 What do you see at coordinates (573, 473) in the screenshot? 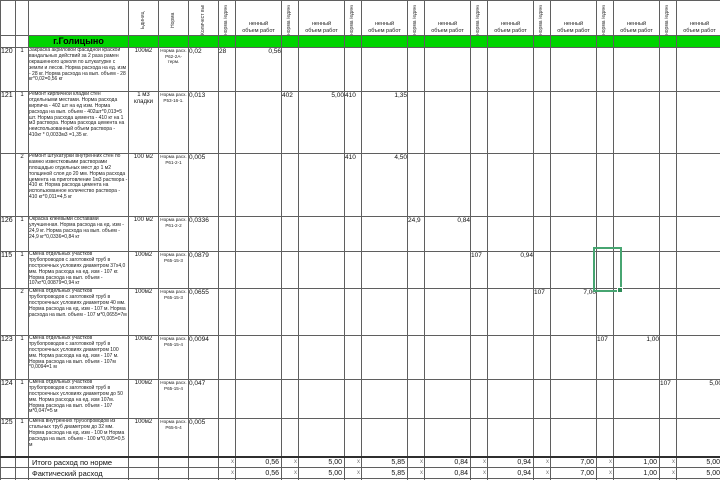
I see `total-fact-value-cell: 7,00` at bounding box center [573, 473].